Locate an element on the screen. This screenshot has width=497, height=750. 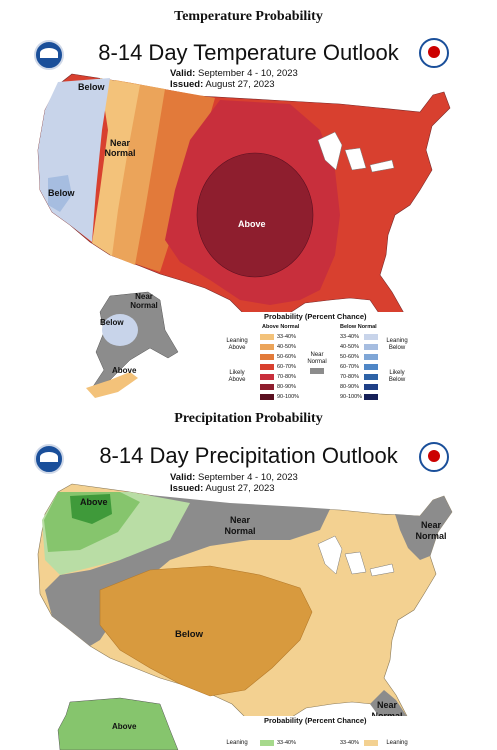
temp-legend-likely-above: Likely Above is located at coordinates (237, 376).